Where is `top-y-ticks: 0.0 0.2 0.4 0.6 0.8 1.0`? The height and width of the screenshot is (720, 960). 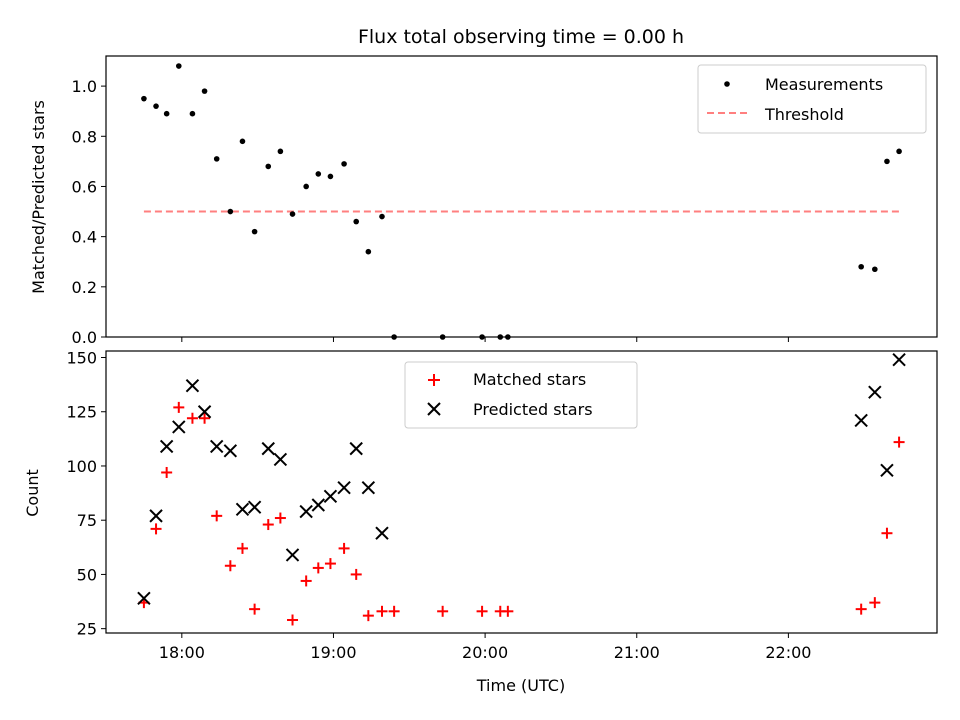 top-y-ticks: 0.0 0.2 0.4 0.6 0.8 1.0 is located at coordinates (89, 212).